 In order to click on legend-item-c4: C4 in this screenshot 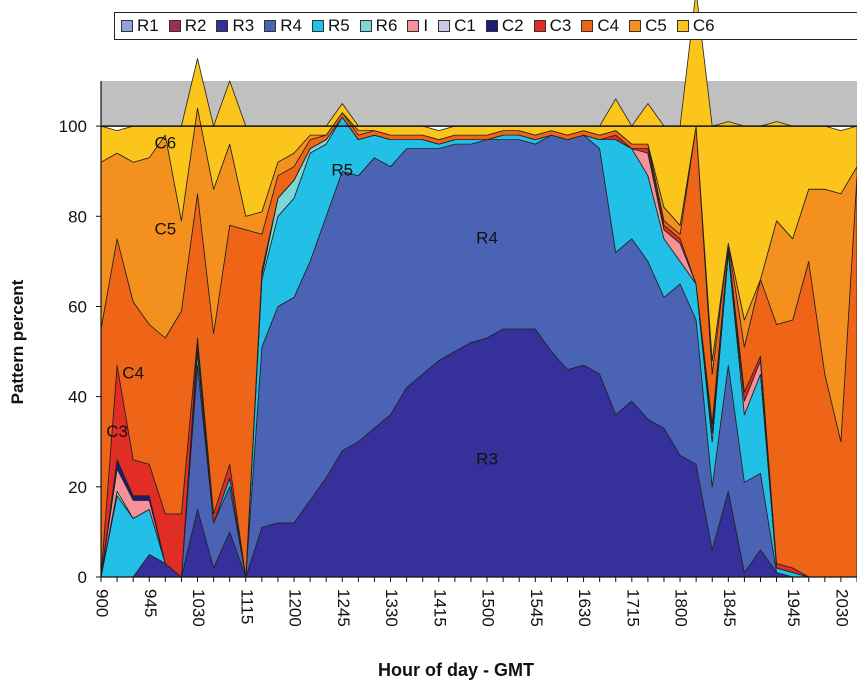, I will do `click(600, 26)`.